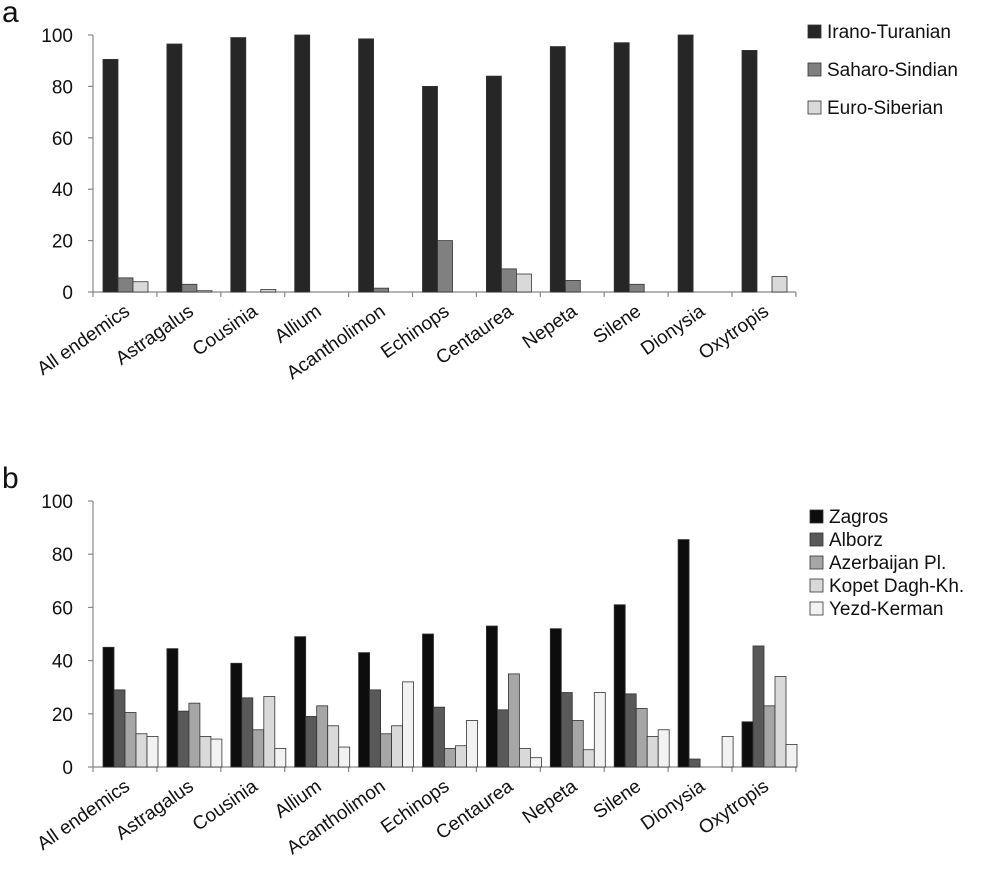 Image resolution: width=995 pixels, height=890 pixels. Describe the element at coordinates (779, 284) in the screenshot. I see `bar-euro-siberian-oxytropis` at that location.